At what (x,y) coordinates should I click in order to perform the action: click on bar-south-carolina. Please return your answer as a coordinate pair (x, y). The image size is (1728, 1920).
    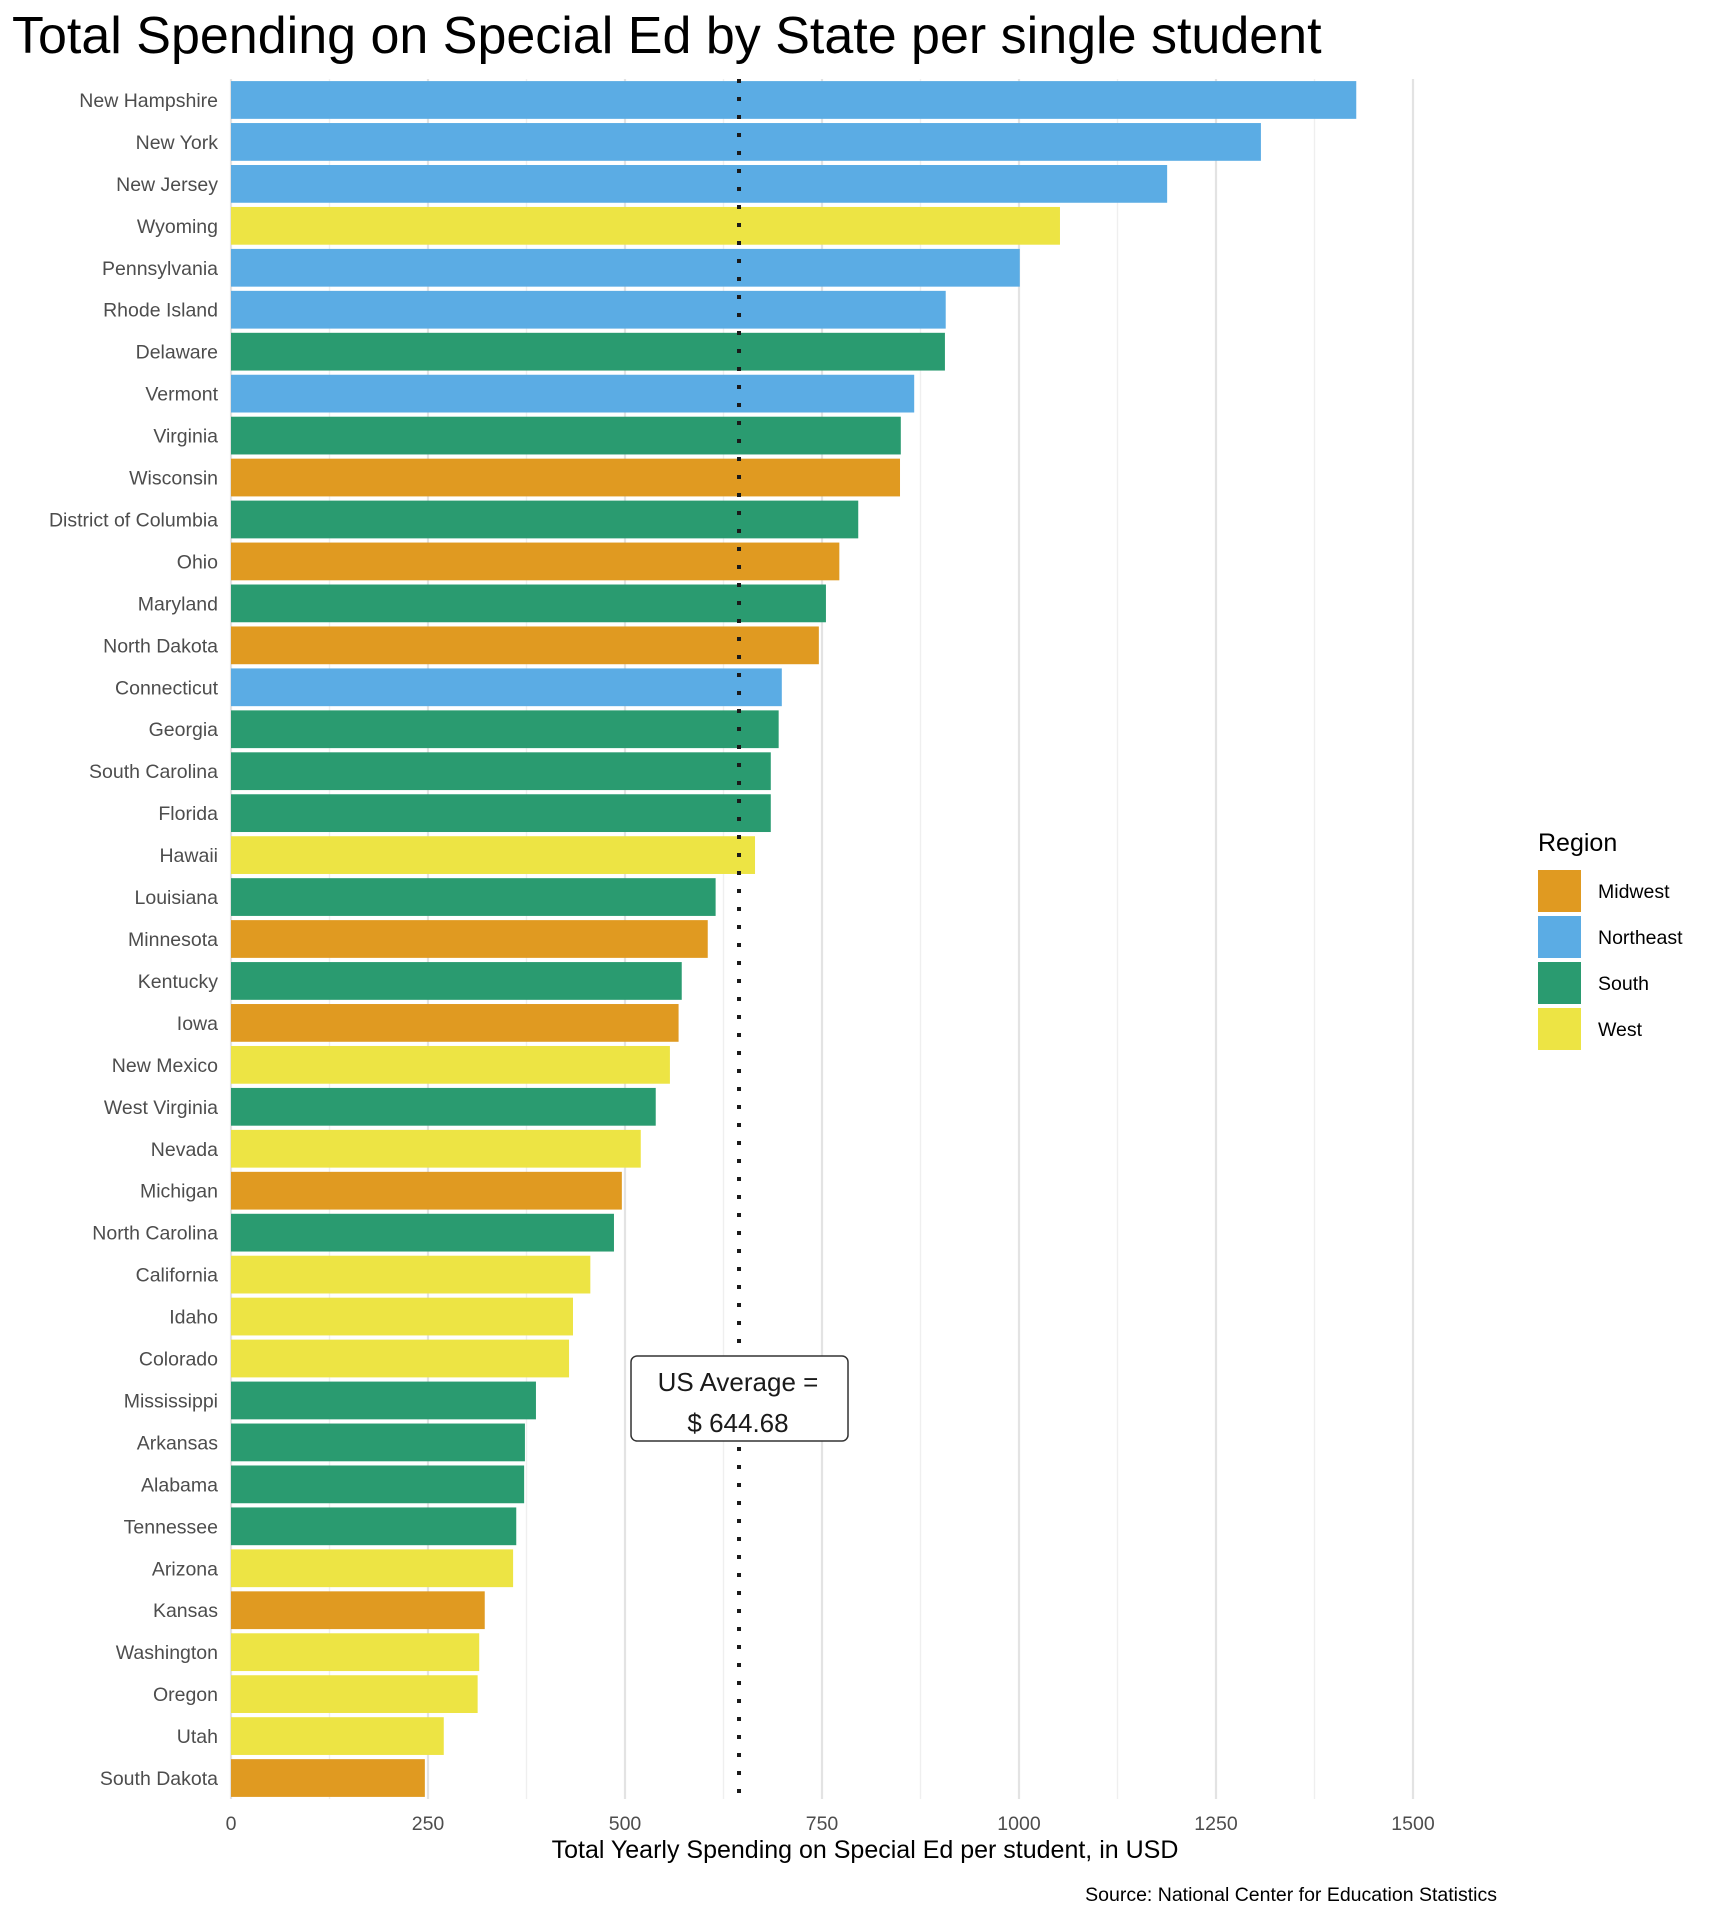
    Looking at the image, I should click on (501, 771).